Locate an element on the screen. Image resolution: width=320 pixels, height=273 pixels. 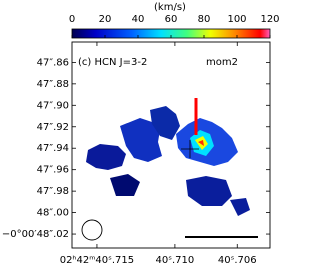
y-tick-label: 48″.00 is located at coordinates (53, 213).